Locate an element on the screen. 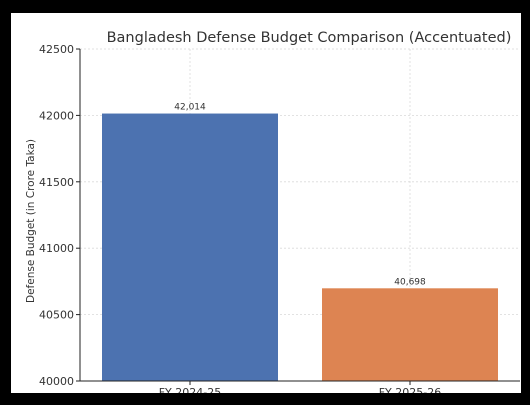 Image resolution: width=530 pixels, height=405 pixels. x-tick-label: FY 2024-25 is located at coordinates (190, 389).